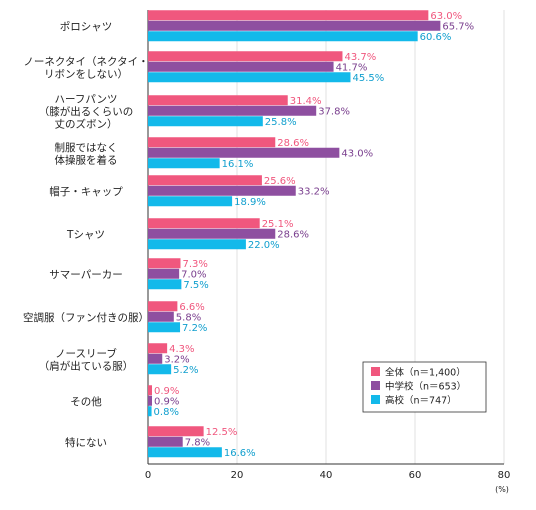 Image resolution: width=536 pixels, height=510 pixels. What do you see at coordinates (85, 62) in the screenshot?
I see `category-label: ノーネクタイ（ネクタイ・` at bounding box center [85, 62].